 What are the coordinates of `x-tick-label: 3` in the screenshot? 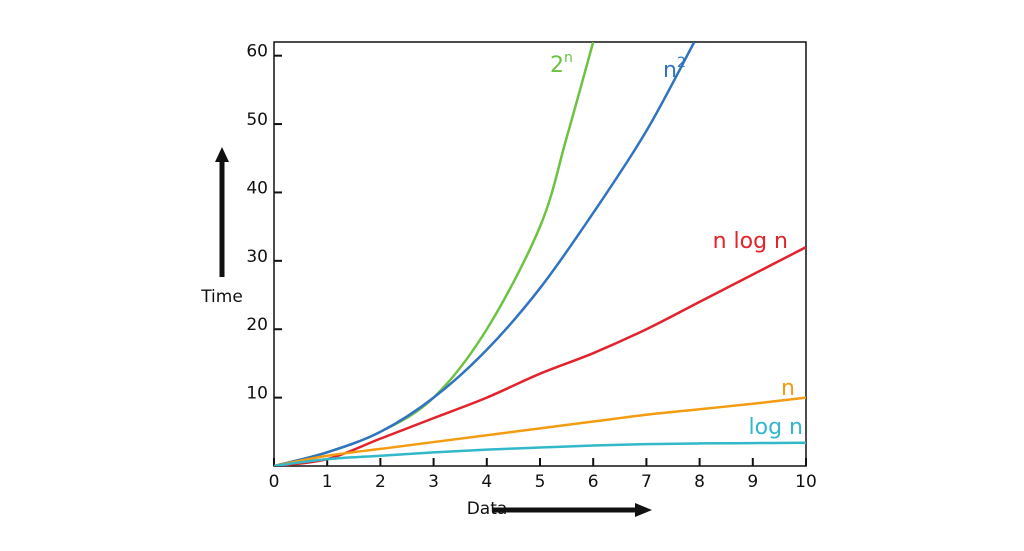 It's located at (433, 482).